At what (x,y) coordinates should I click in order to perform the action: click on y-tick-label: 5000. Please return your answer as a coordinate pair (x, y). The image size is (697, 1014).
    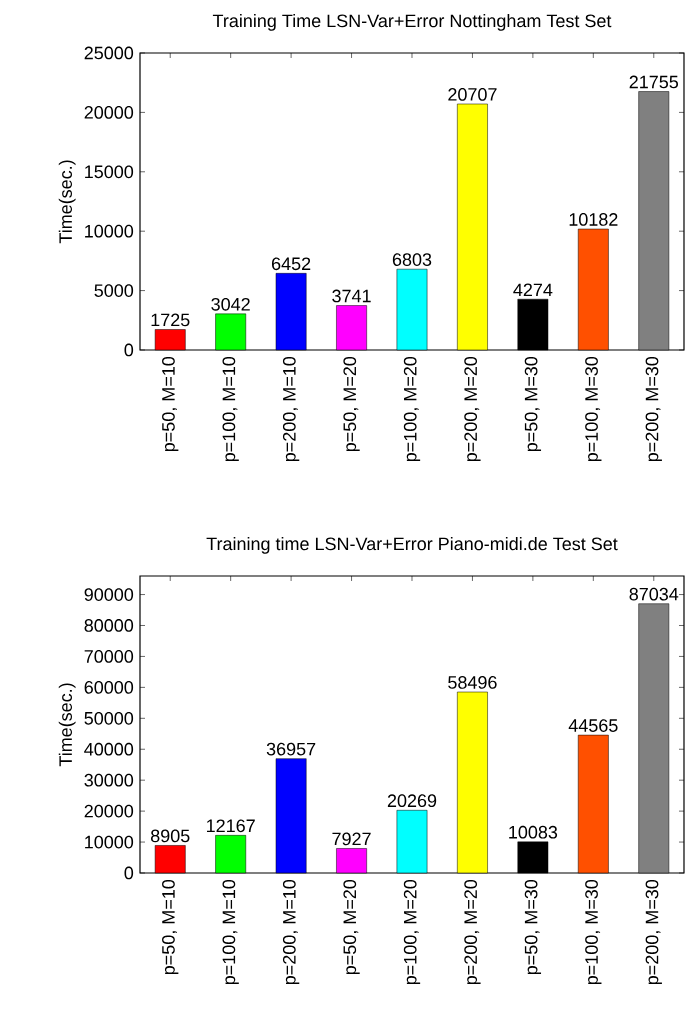
    Looking at the image, I should click on (114, 290).